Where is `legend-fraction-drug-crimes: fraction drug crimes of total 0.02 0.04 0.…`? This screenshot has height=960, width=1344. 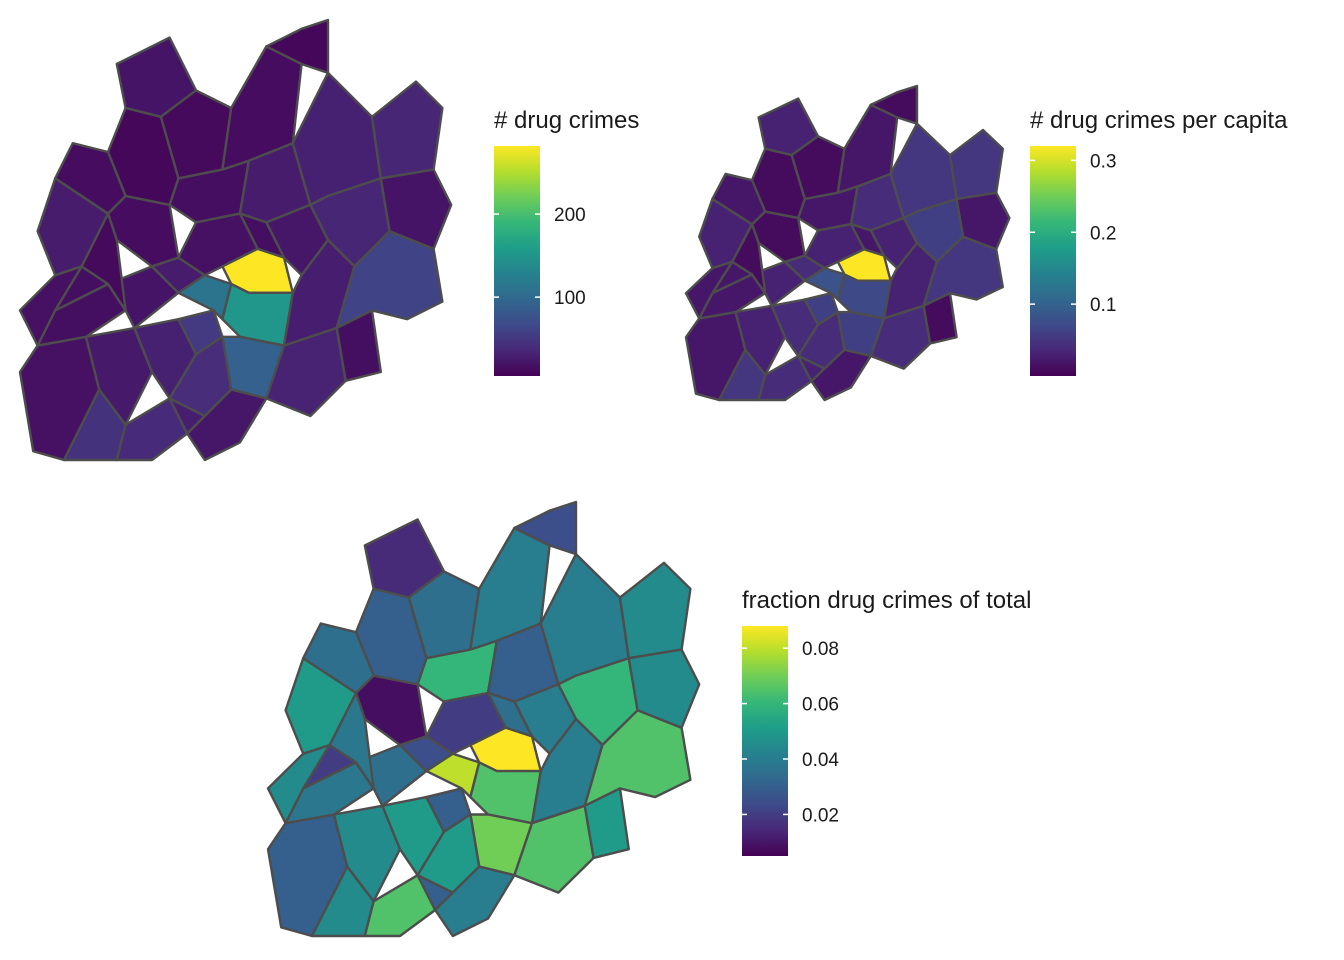 legend-fraction-drug-crimes: fraction drug crimes of total 0.02 0.04 0.… is located at coordinates (886, 721).